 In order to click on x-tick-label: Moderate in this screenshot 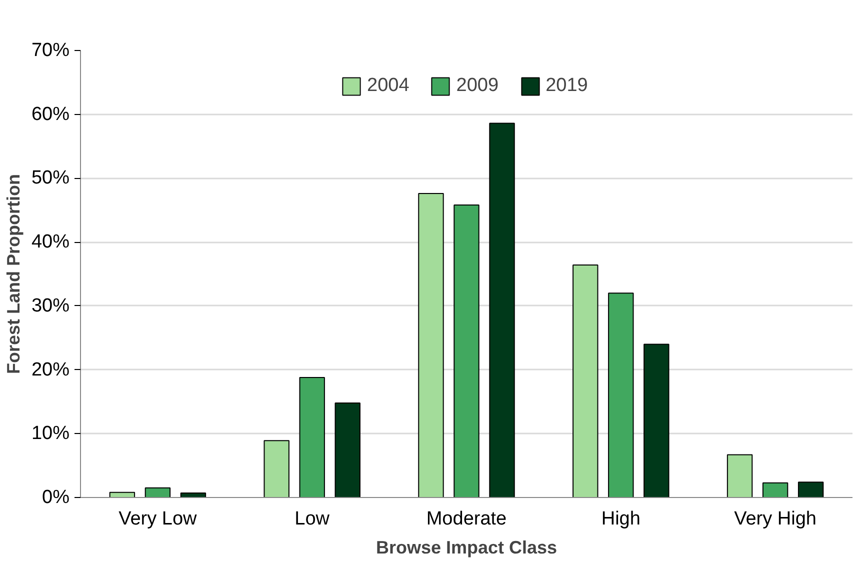, I will do `click(466, 519)`.